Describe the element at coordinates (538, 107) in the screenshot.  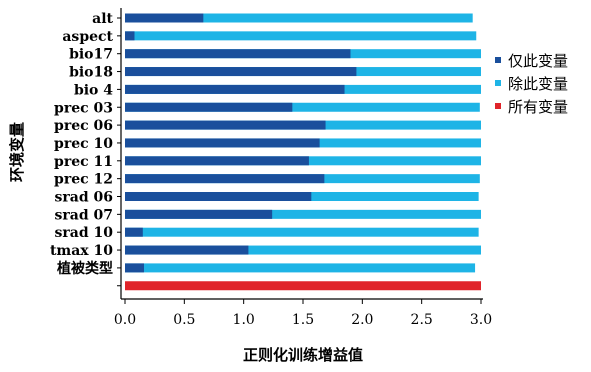
I see `legend-label: 所有变量` at that location.